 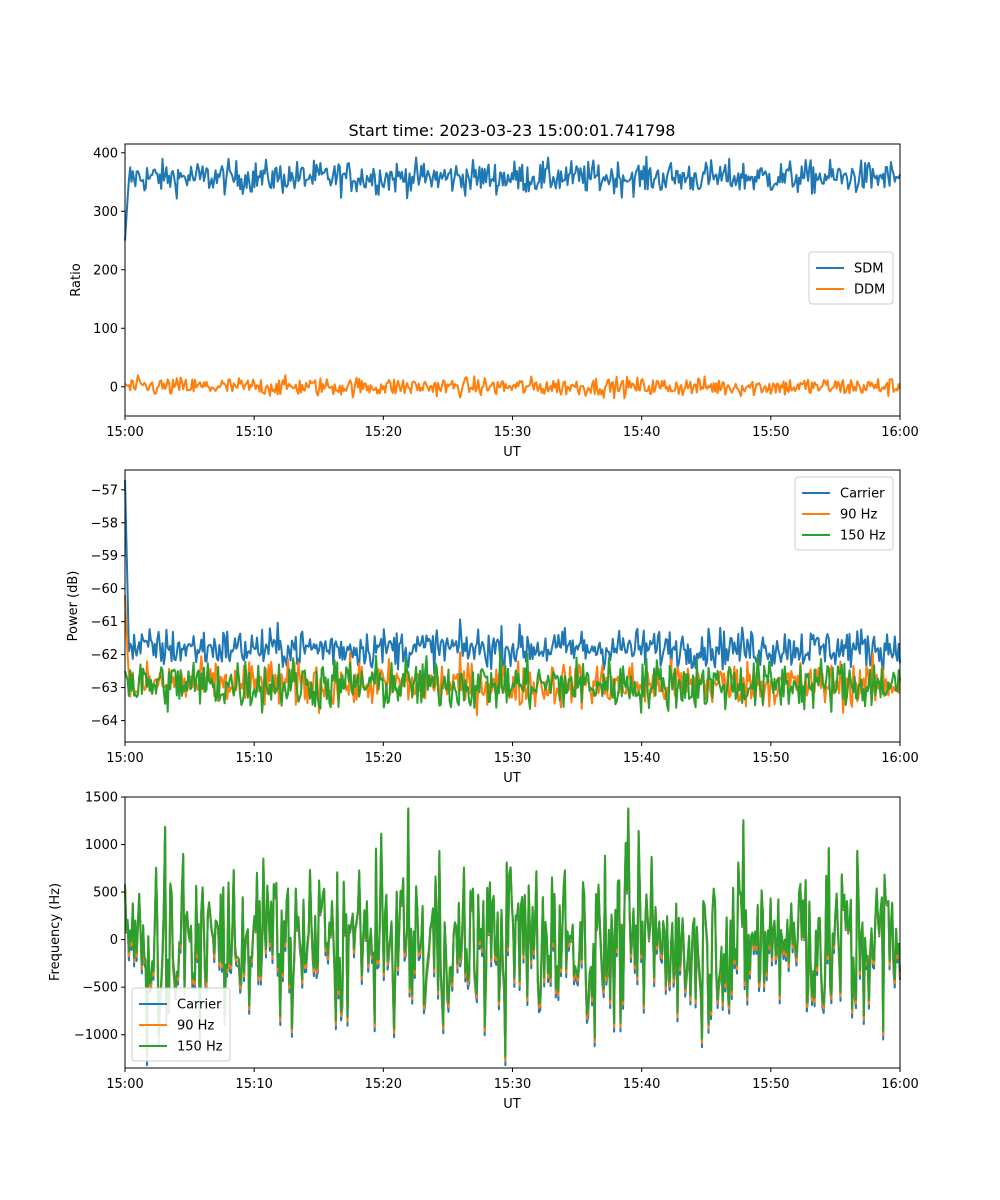 I want to click on figure-title: Start time: 2023-03-23 15:00:01.741798, so click(x=512, y=130).